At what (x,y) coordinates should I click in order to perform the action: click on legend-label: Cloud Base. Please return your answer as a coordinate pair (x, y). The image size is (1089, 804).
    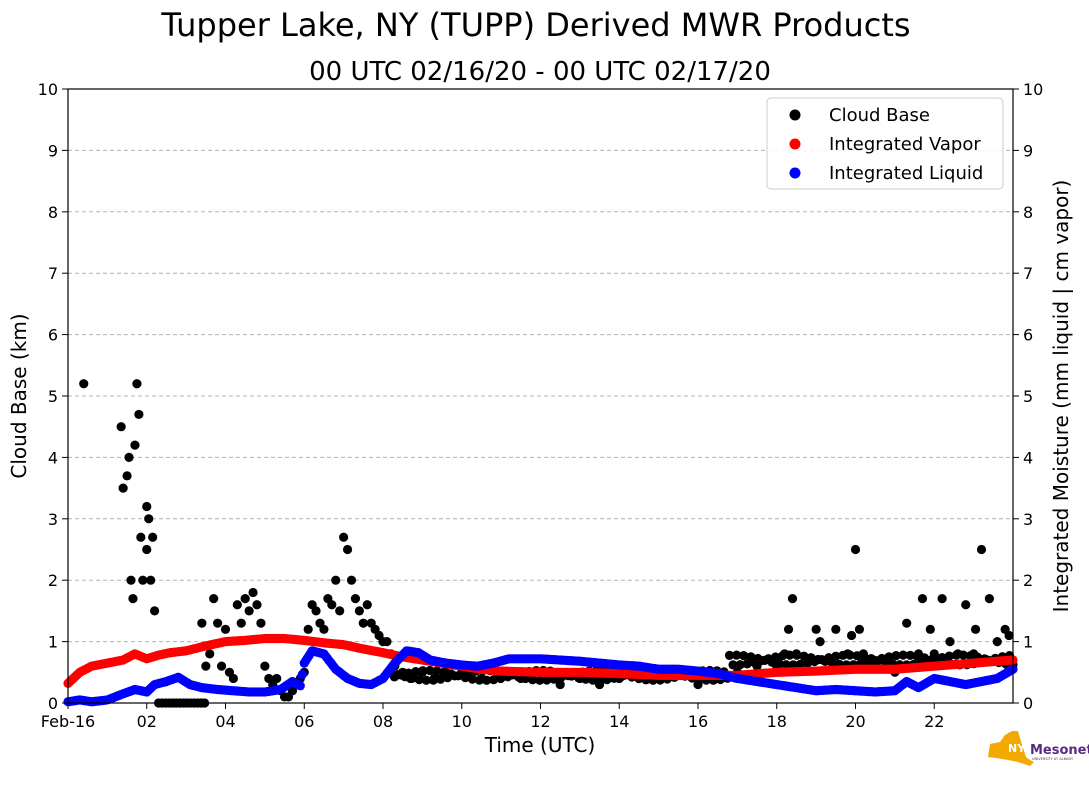
    Looking at the image, I should click on (879, 115).